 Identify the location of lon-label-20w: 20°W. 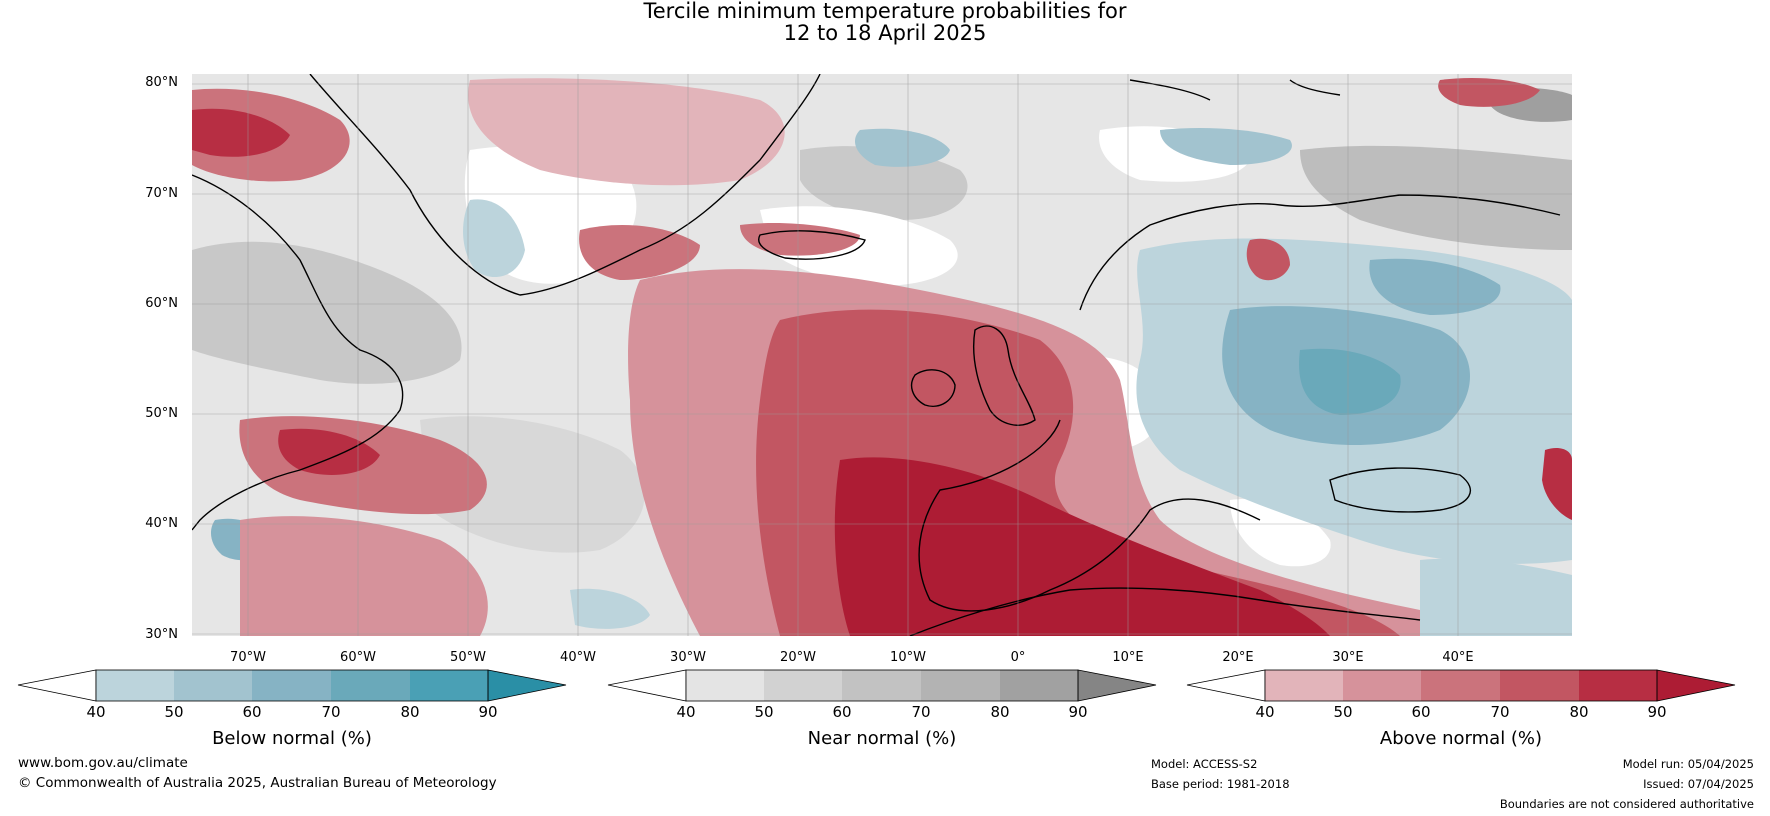
(798, 657).